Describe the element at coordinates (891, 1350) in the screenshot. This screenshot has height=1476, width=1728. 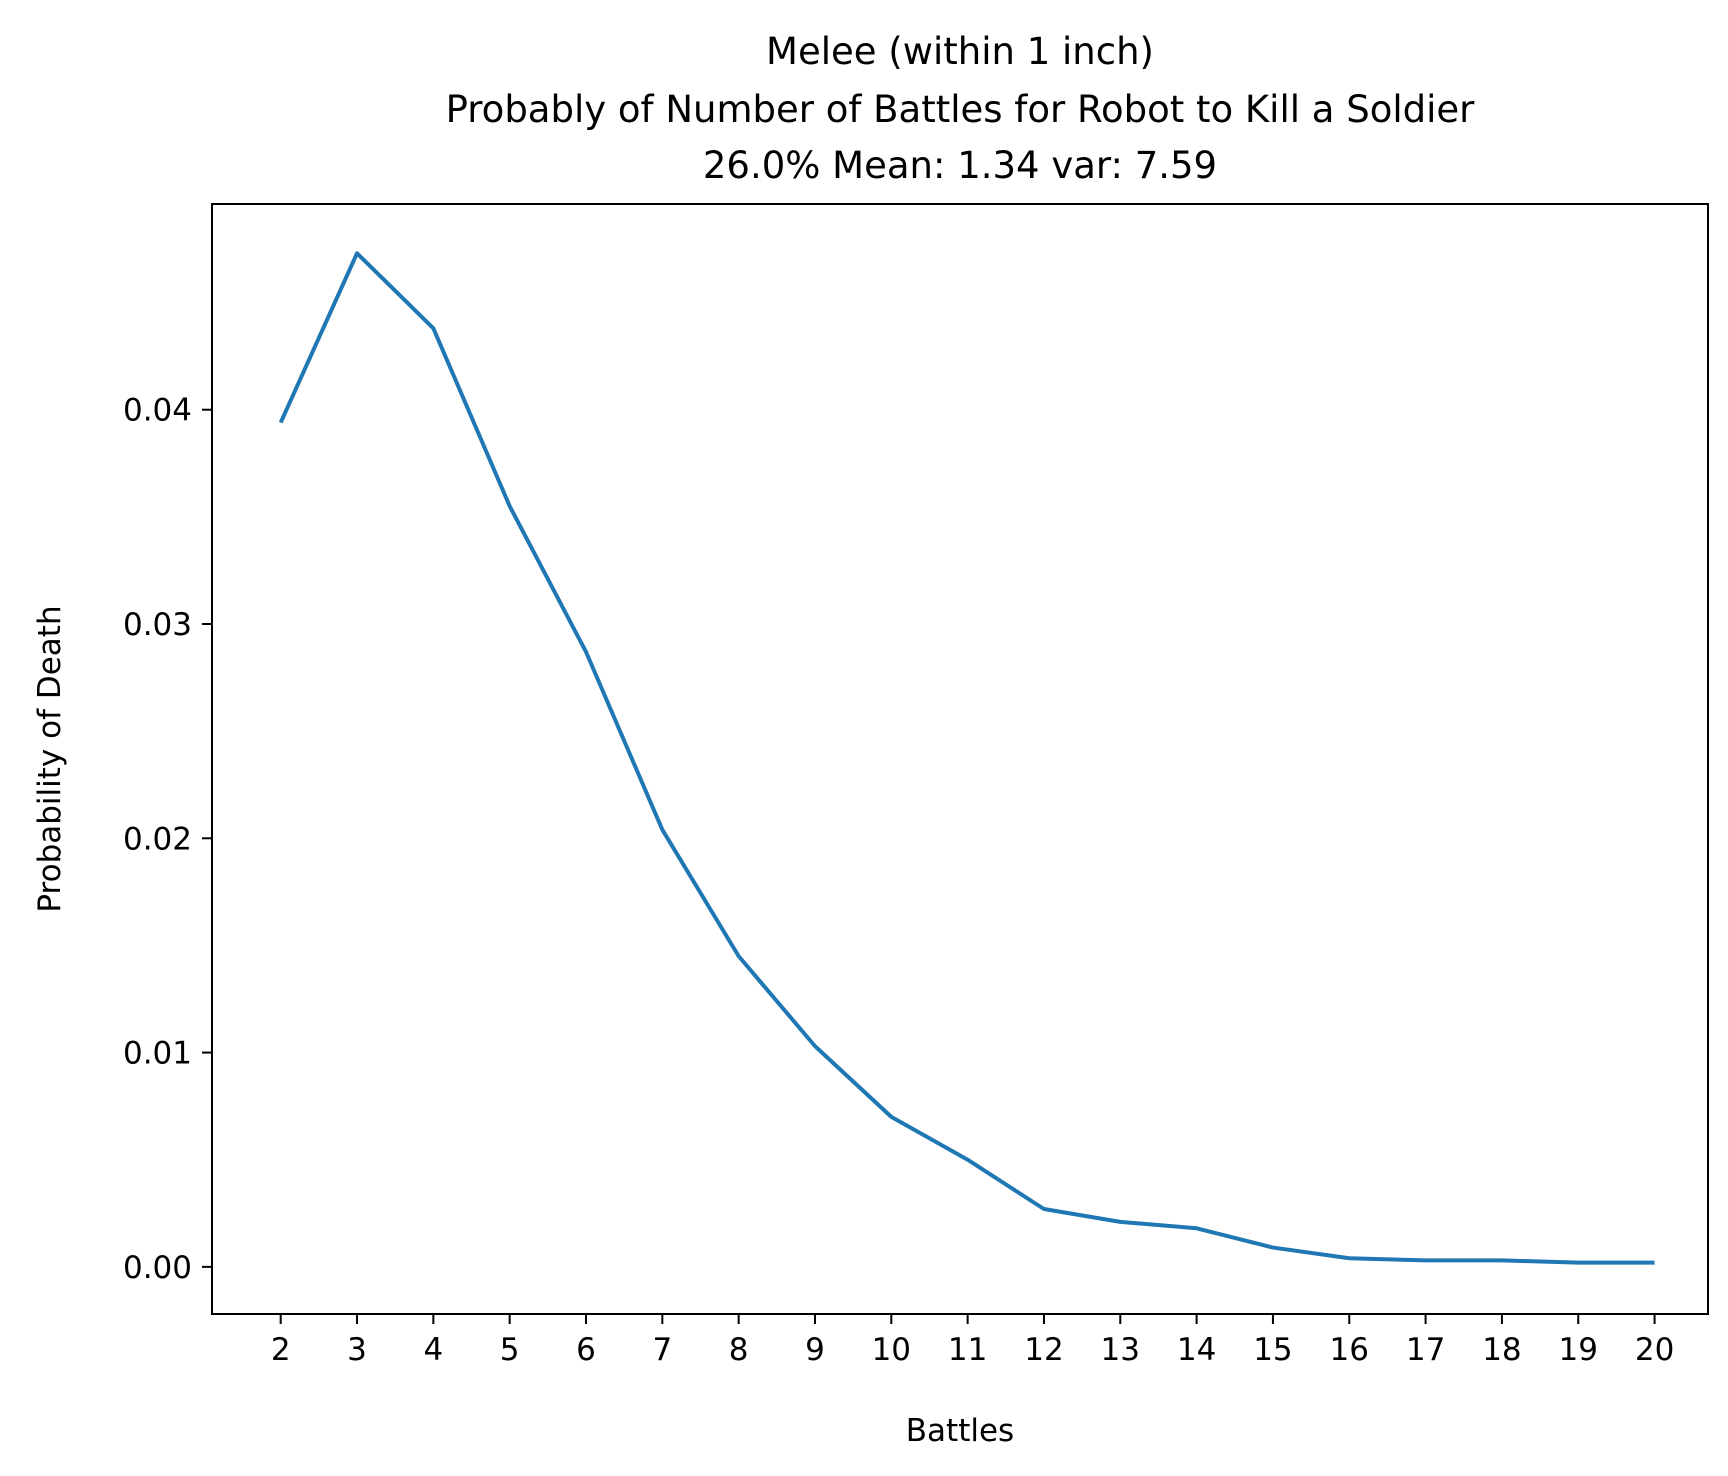
I see `x-tick-label: 10` at that location.